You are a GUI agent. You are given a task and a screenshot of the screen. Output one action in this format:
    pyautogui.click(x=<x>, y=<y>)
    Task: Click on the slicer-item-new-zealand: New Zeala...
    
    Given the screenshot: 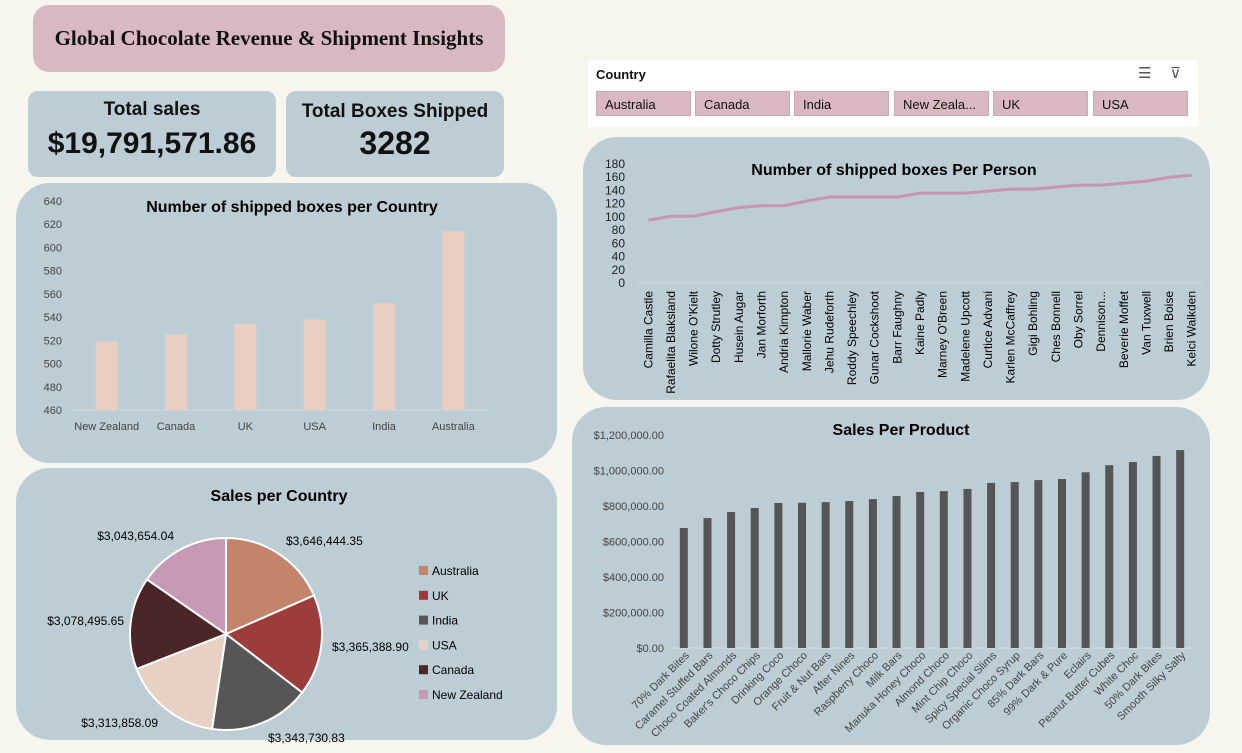 What is the action you would take?
    pyautogui.click(x=941, y=103)
    